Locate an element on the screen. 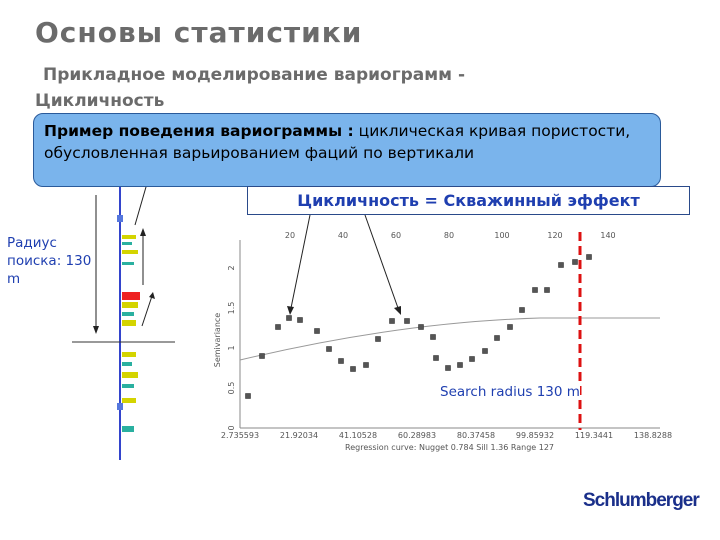  y-tick-label: 2 is located at coordinates (231, 267).